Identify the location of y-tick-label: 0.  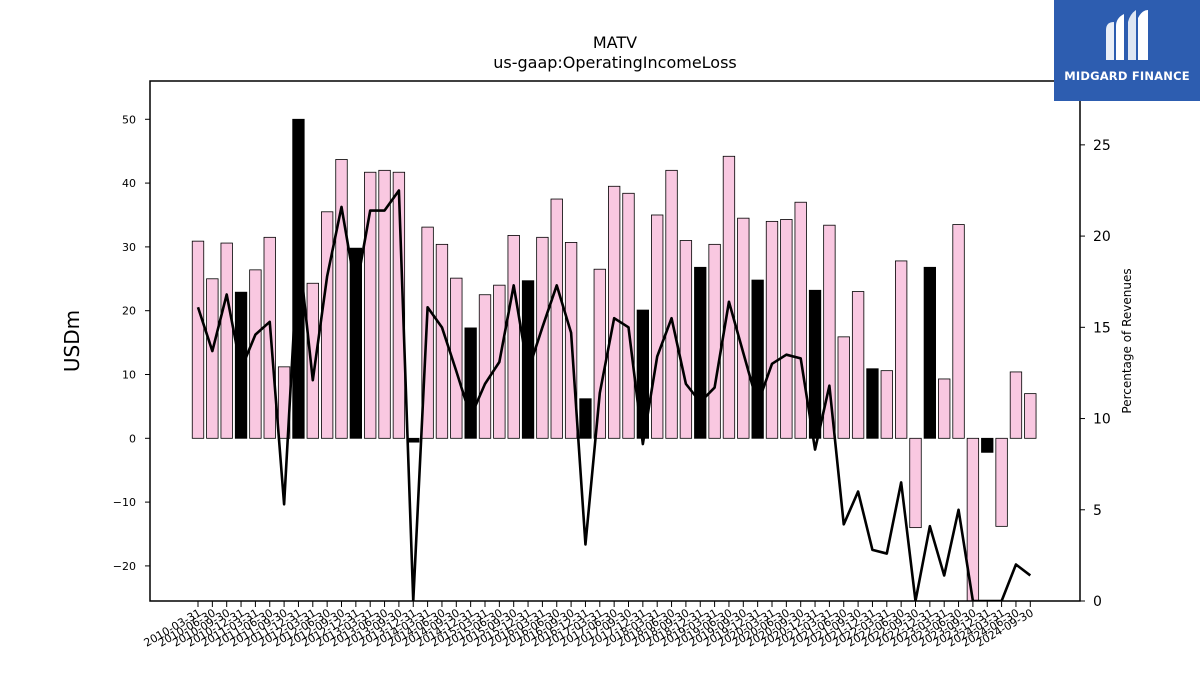
(132, 438).